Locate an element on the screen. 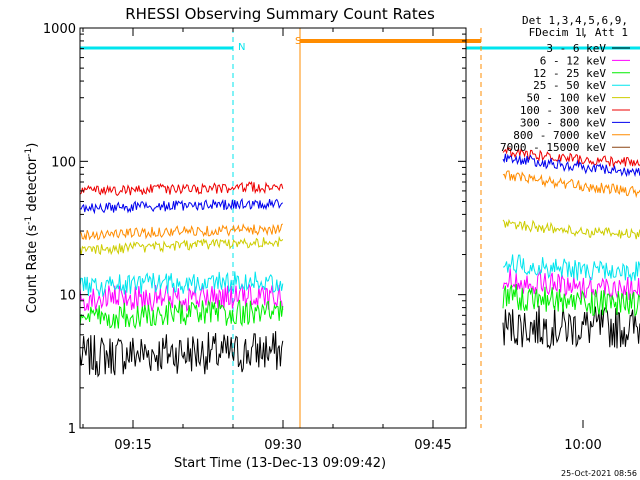  legend-header-1: FDecim 1, Att 1 is located at coordinates (578, 32).